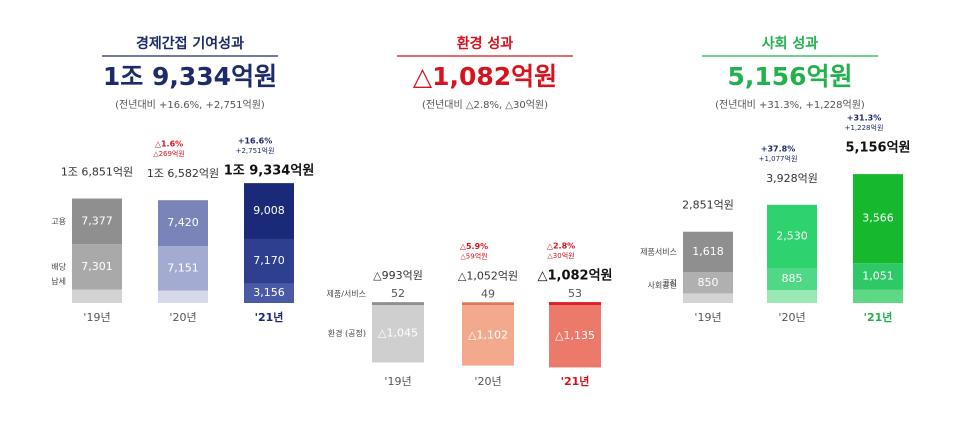  What do you see at coordinates (560, 255) in the screenshot?
I see `change-label: △30억원` at bounding box center [560, 255].